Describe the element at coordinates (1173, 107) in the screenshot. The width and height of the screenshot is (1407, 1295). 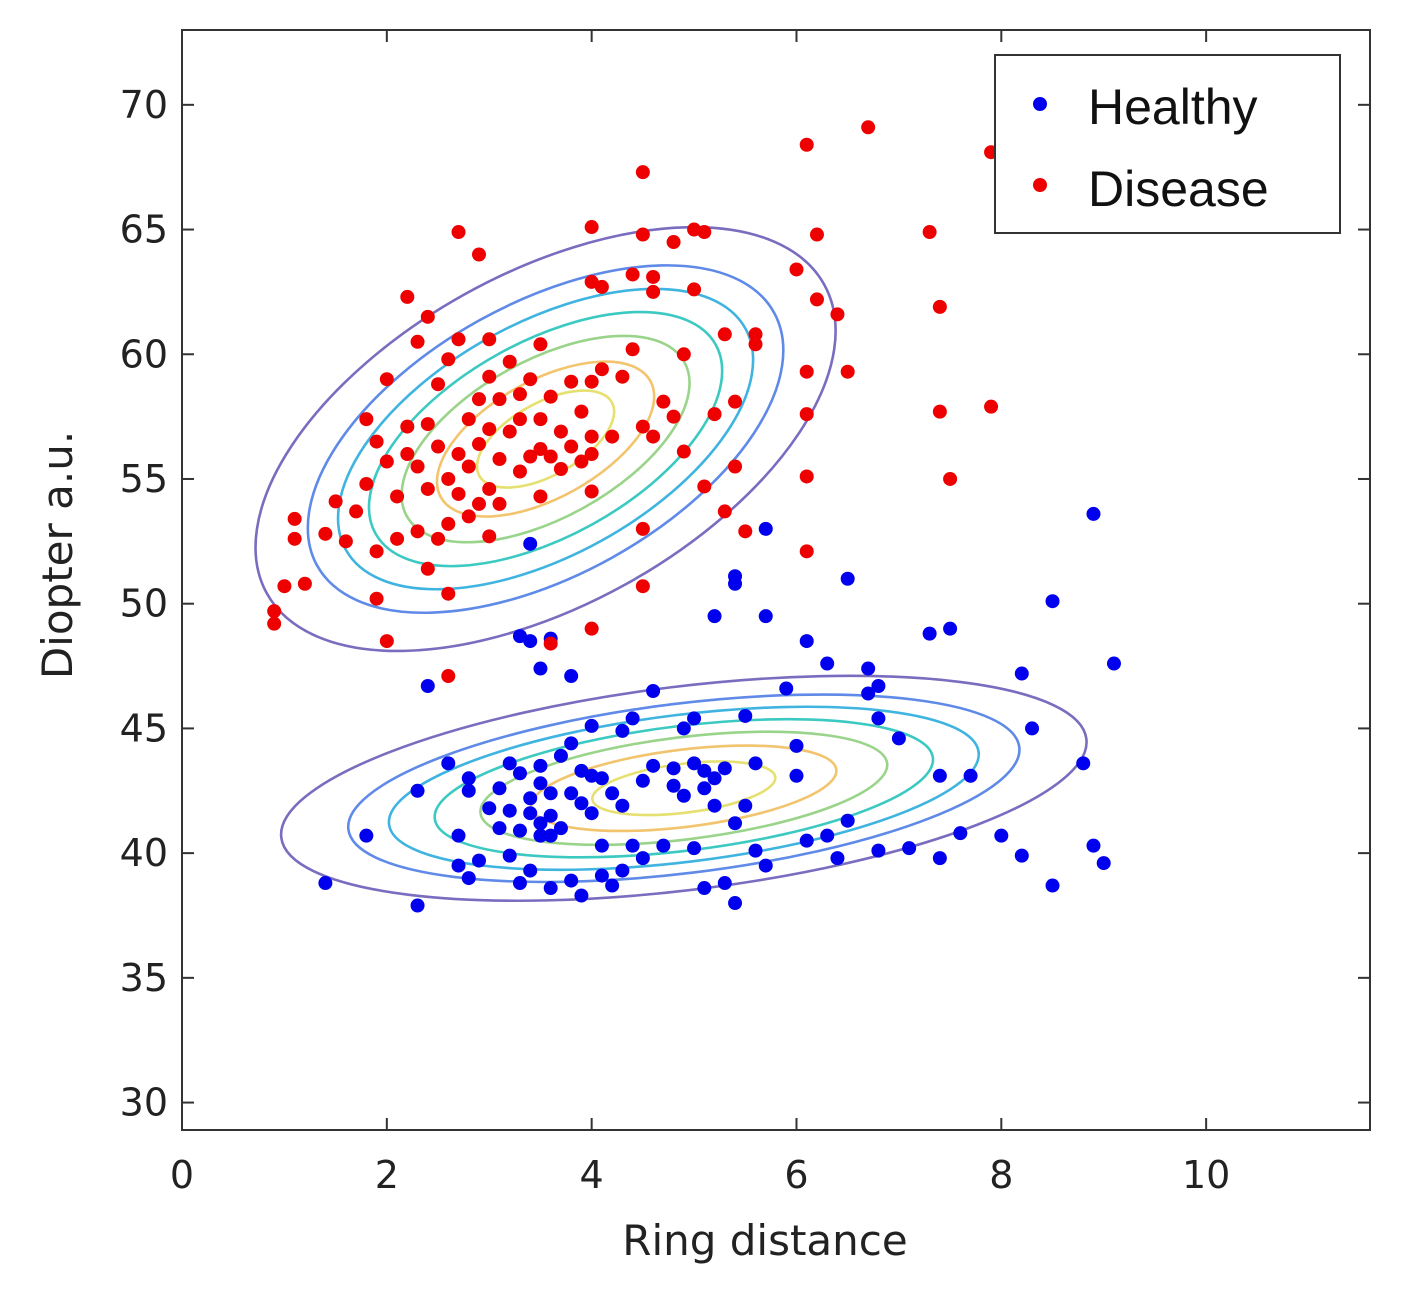
I see `legend-label-healthy: Healthy` at that location.